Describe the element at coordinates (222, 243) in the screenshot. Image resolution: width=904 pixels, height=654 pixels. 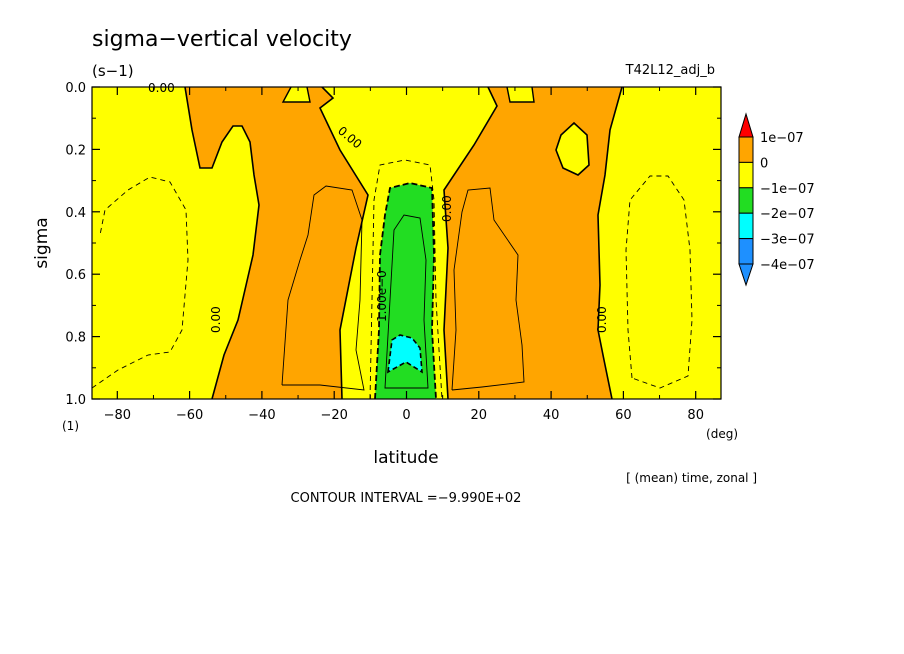
I see `zero-contour-south` at that location.